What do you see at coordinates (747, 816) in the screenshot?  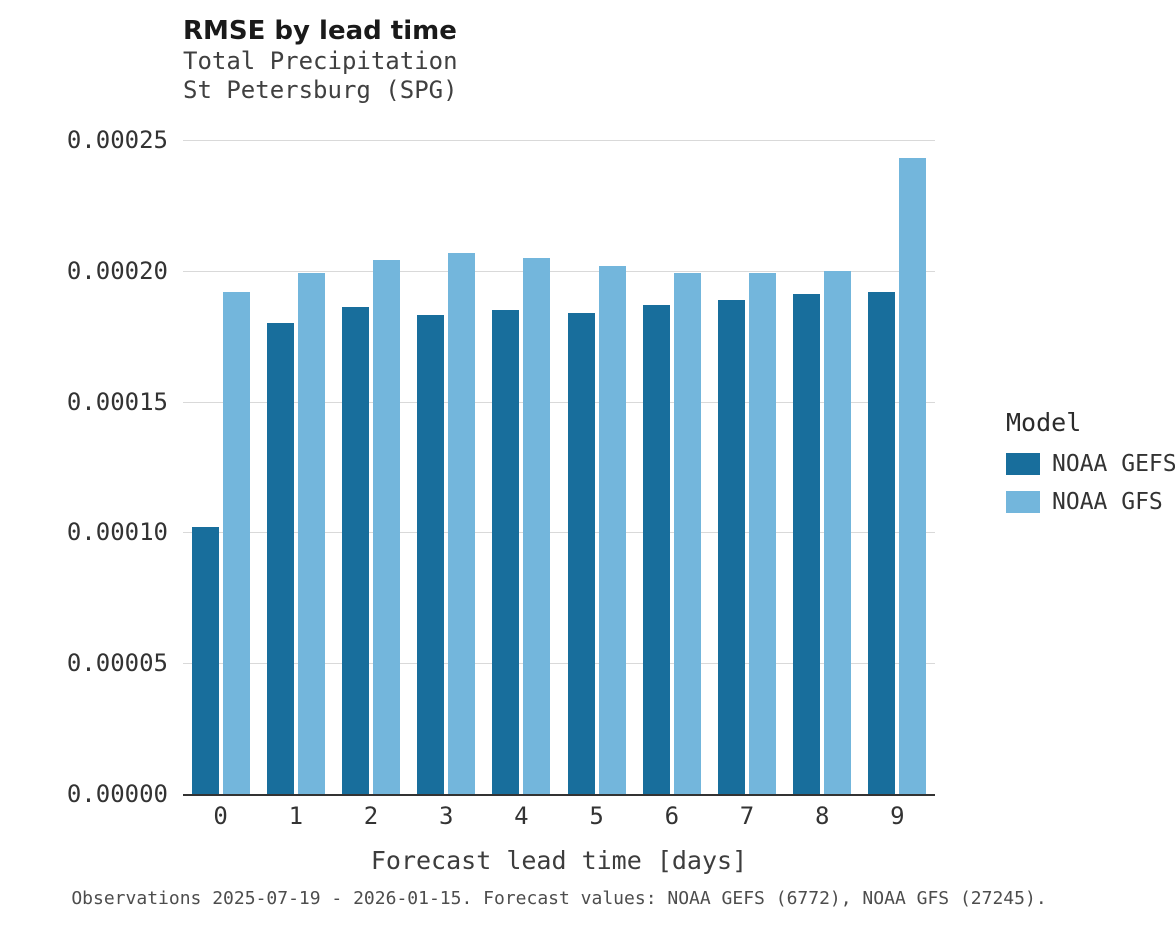 I see `x-tick-label: 7` at bounding box center [747, 816].